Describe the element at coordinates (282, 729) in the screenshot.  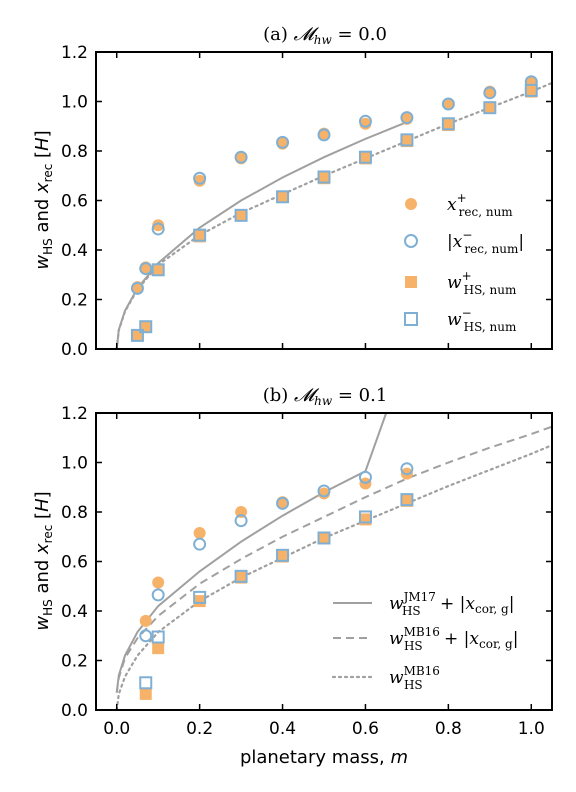
I see `x-tick-label: 0.4` at that location.